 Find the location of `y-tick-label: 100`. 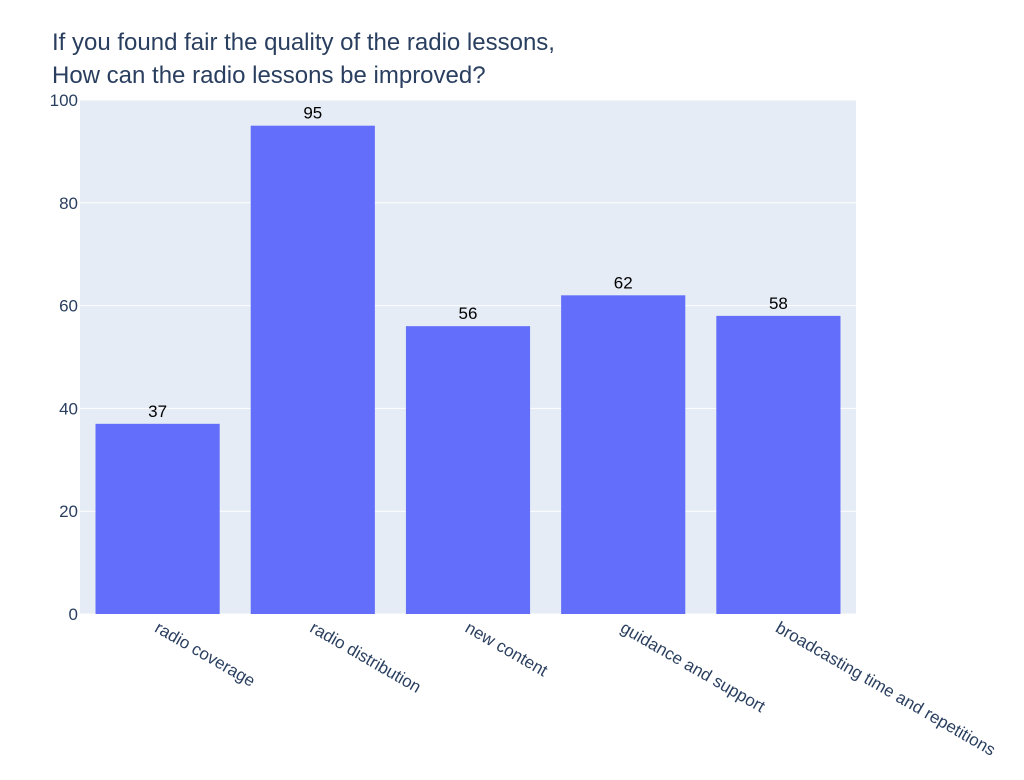

y-tick-label: 100 is located at coordinates (64, 100).